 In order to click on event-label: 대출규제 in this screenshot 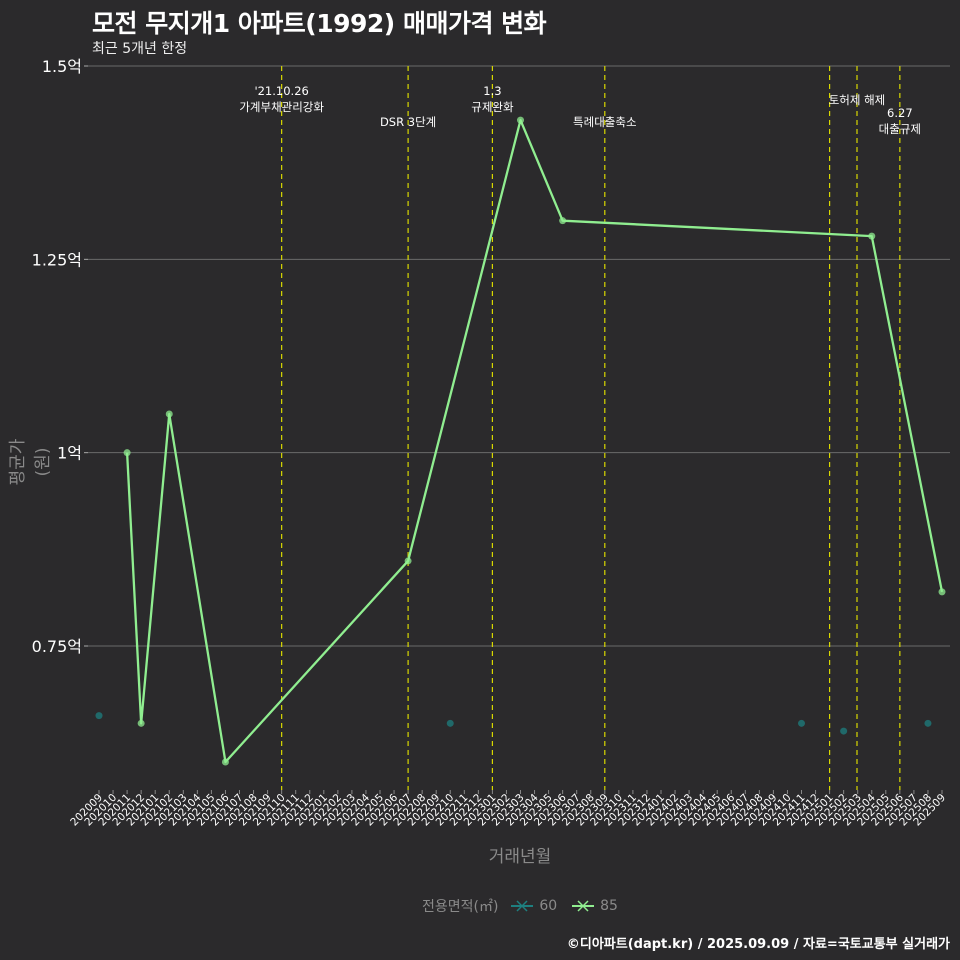, I will do `click(900, 129)`.